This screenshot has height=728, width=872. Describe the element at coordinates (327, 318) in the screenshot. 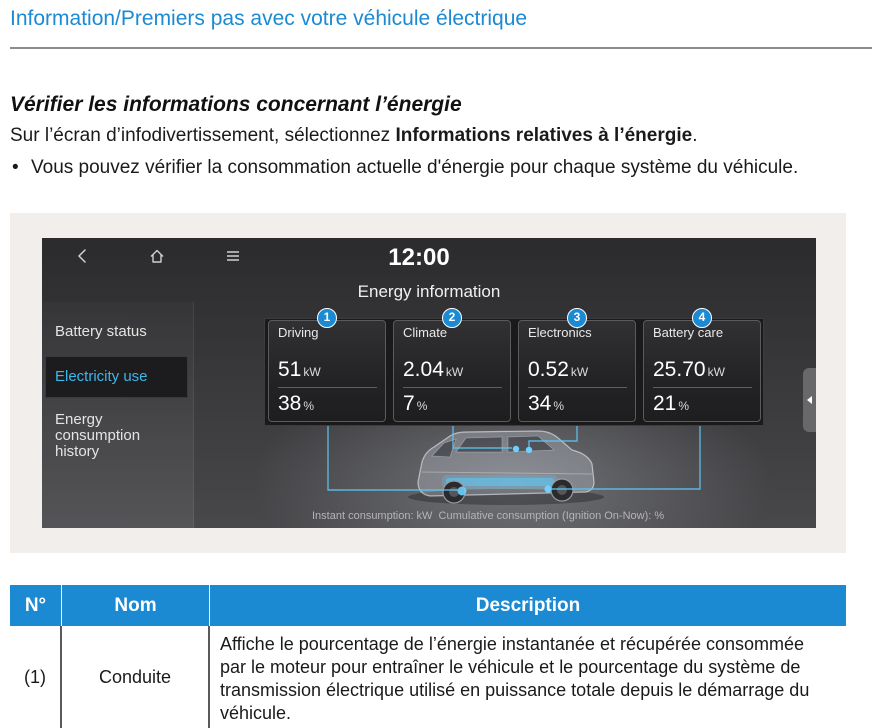

I see `callout-number: 1` at that location.